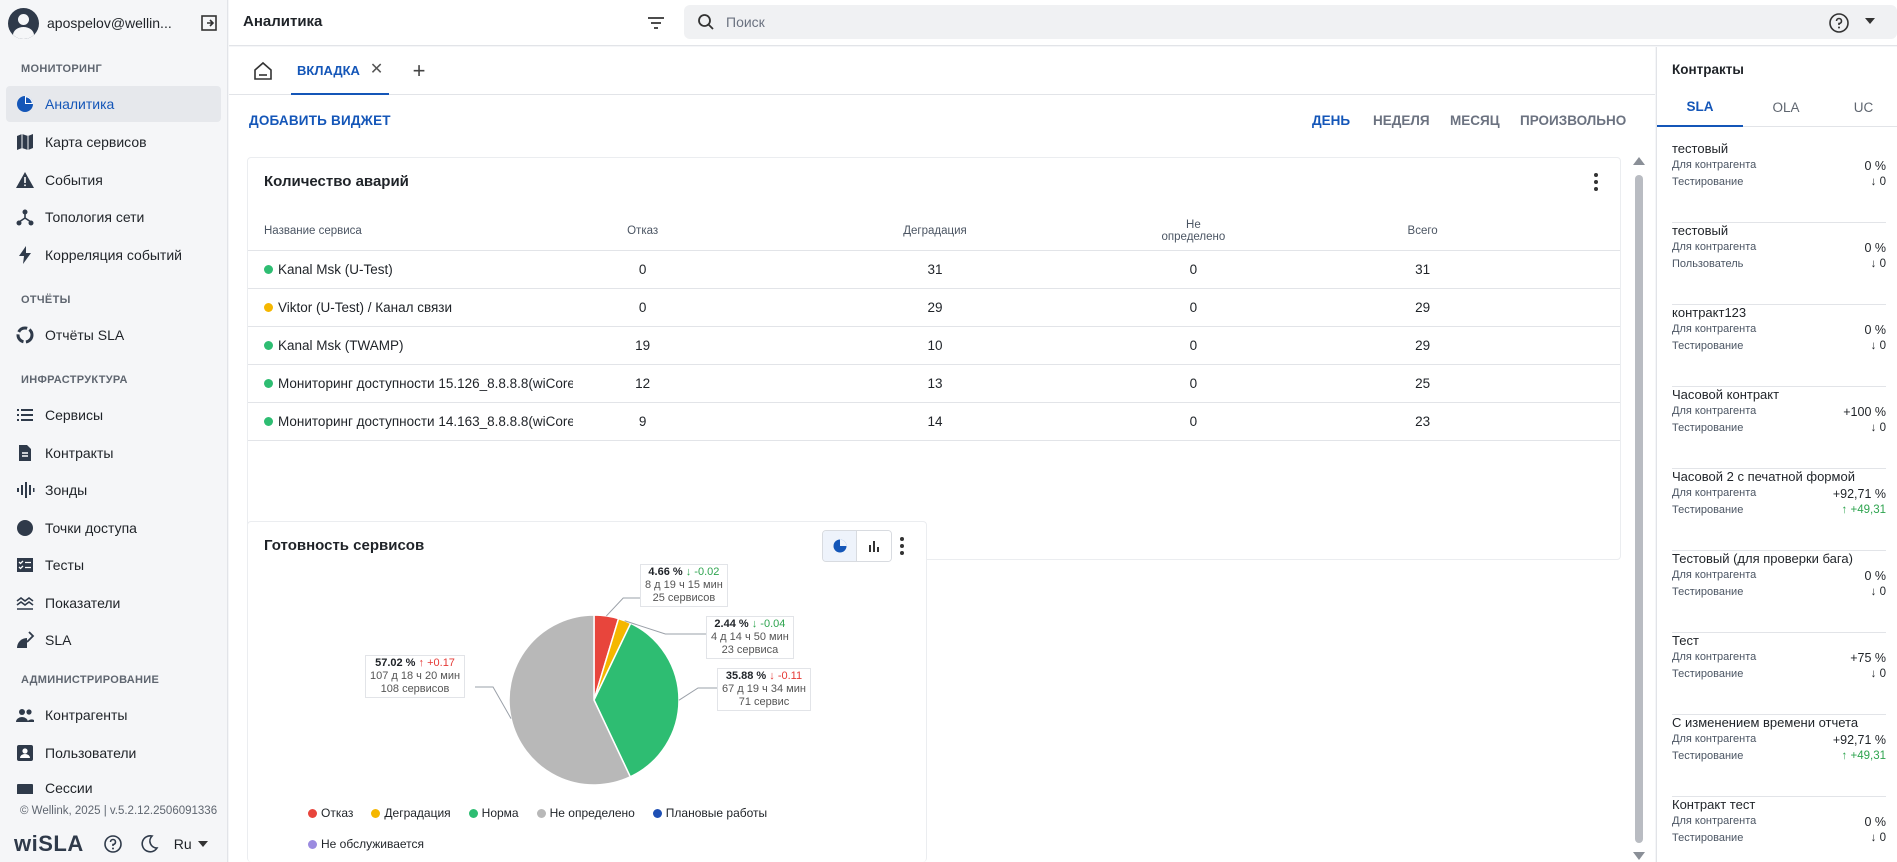 This screenshot has height=862, width=1897. I want to click on sidebar-item-contracts: Контракты, so click(113, 453).